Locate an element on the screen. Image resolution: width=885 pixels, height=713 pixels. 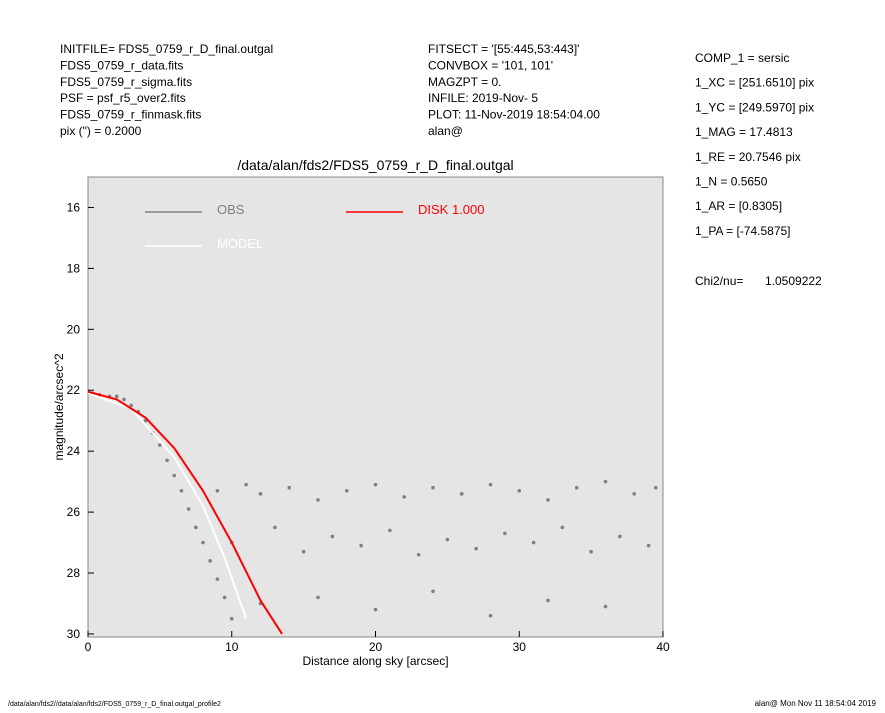
chi2-label: Chi2/nu= is located at coordinates (719, 281).